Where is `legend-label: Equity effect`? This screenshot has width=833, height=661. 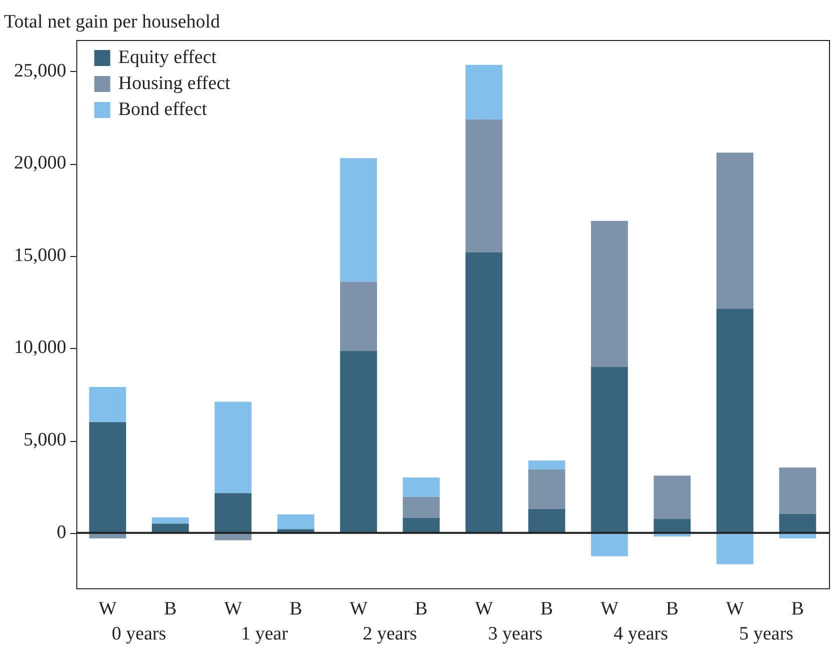
legend-label: Equity effect is located at coordinates (168, 57).